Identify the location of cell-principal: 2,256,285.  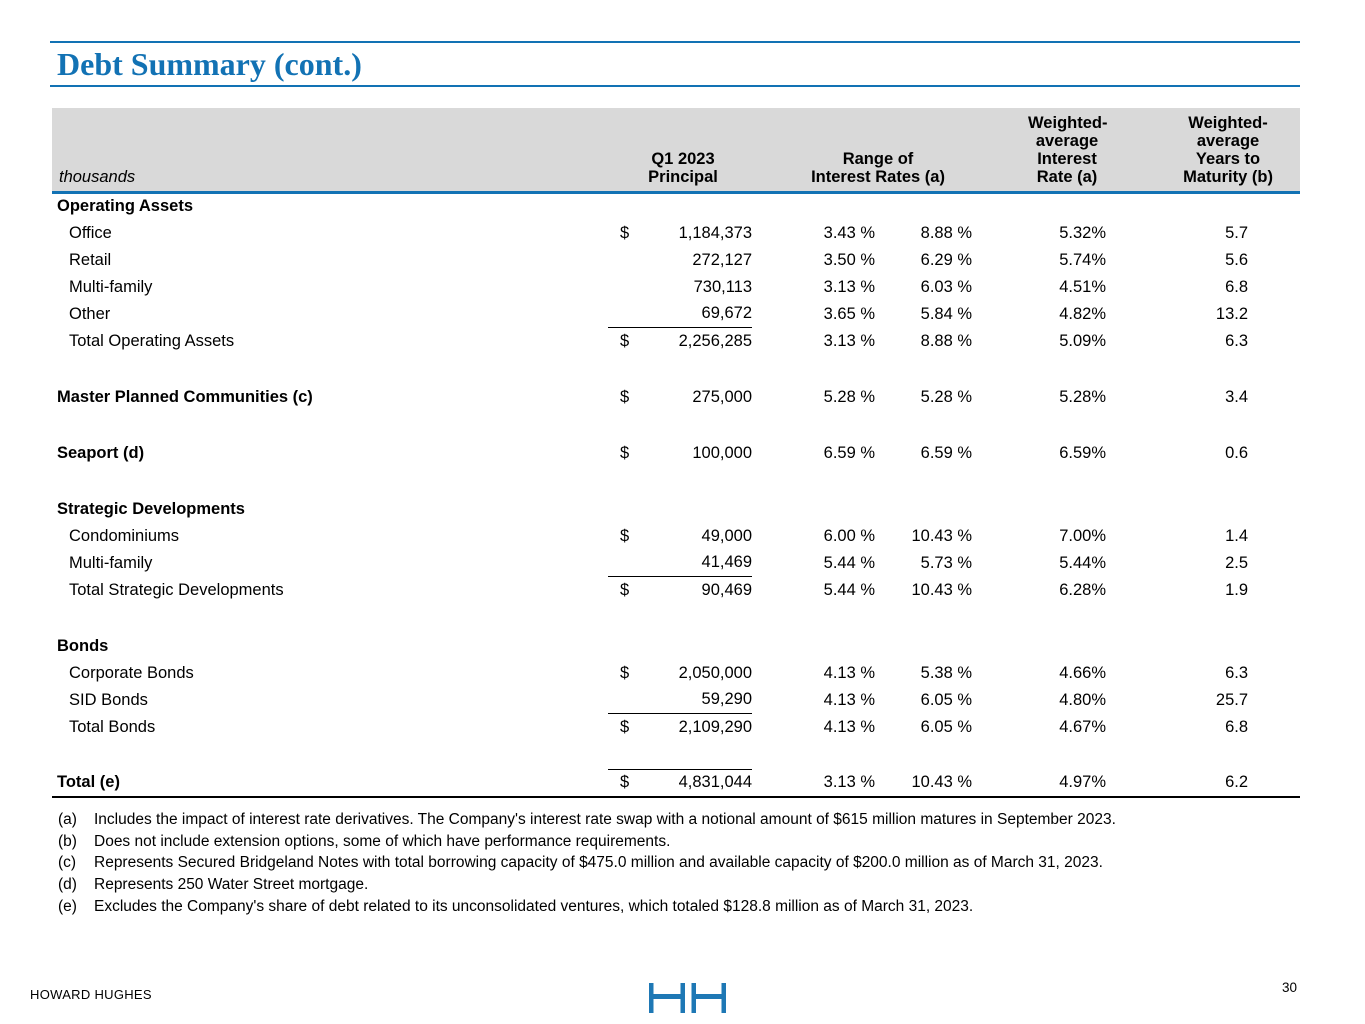
(715, 340).